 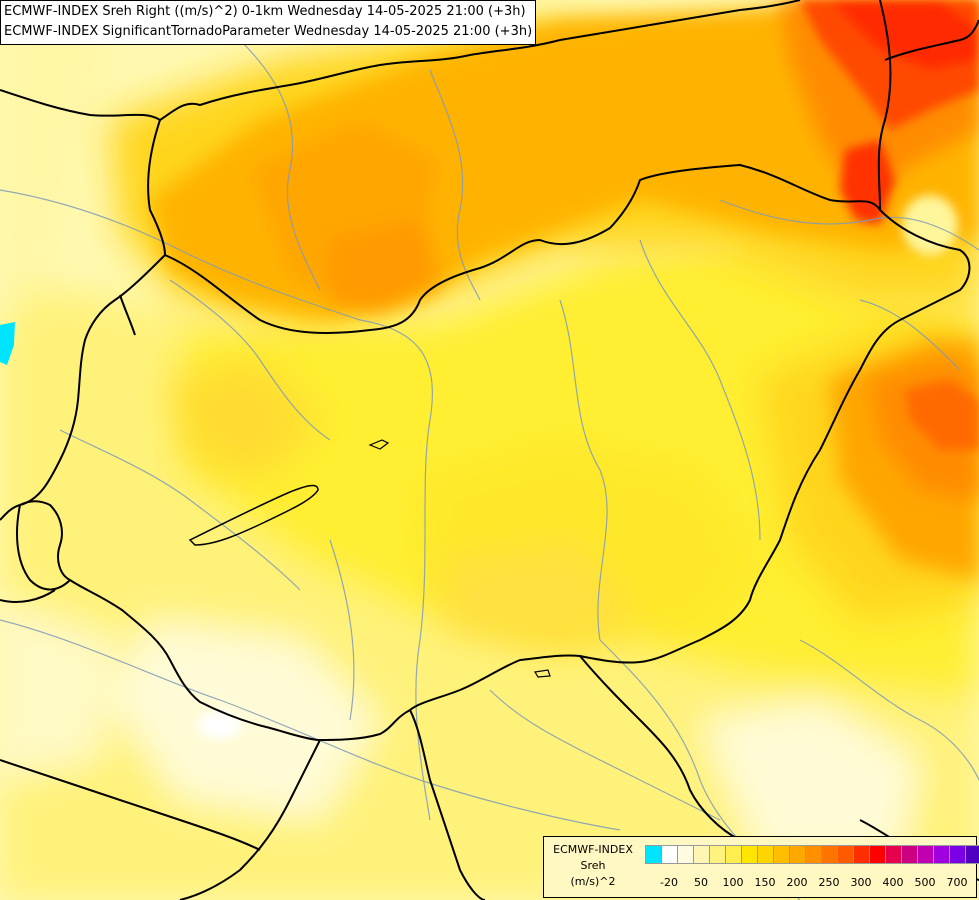 I want to click on legend-tick-label: 250, so click(x=829, y=882).